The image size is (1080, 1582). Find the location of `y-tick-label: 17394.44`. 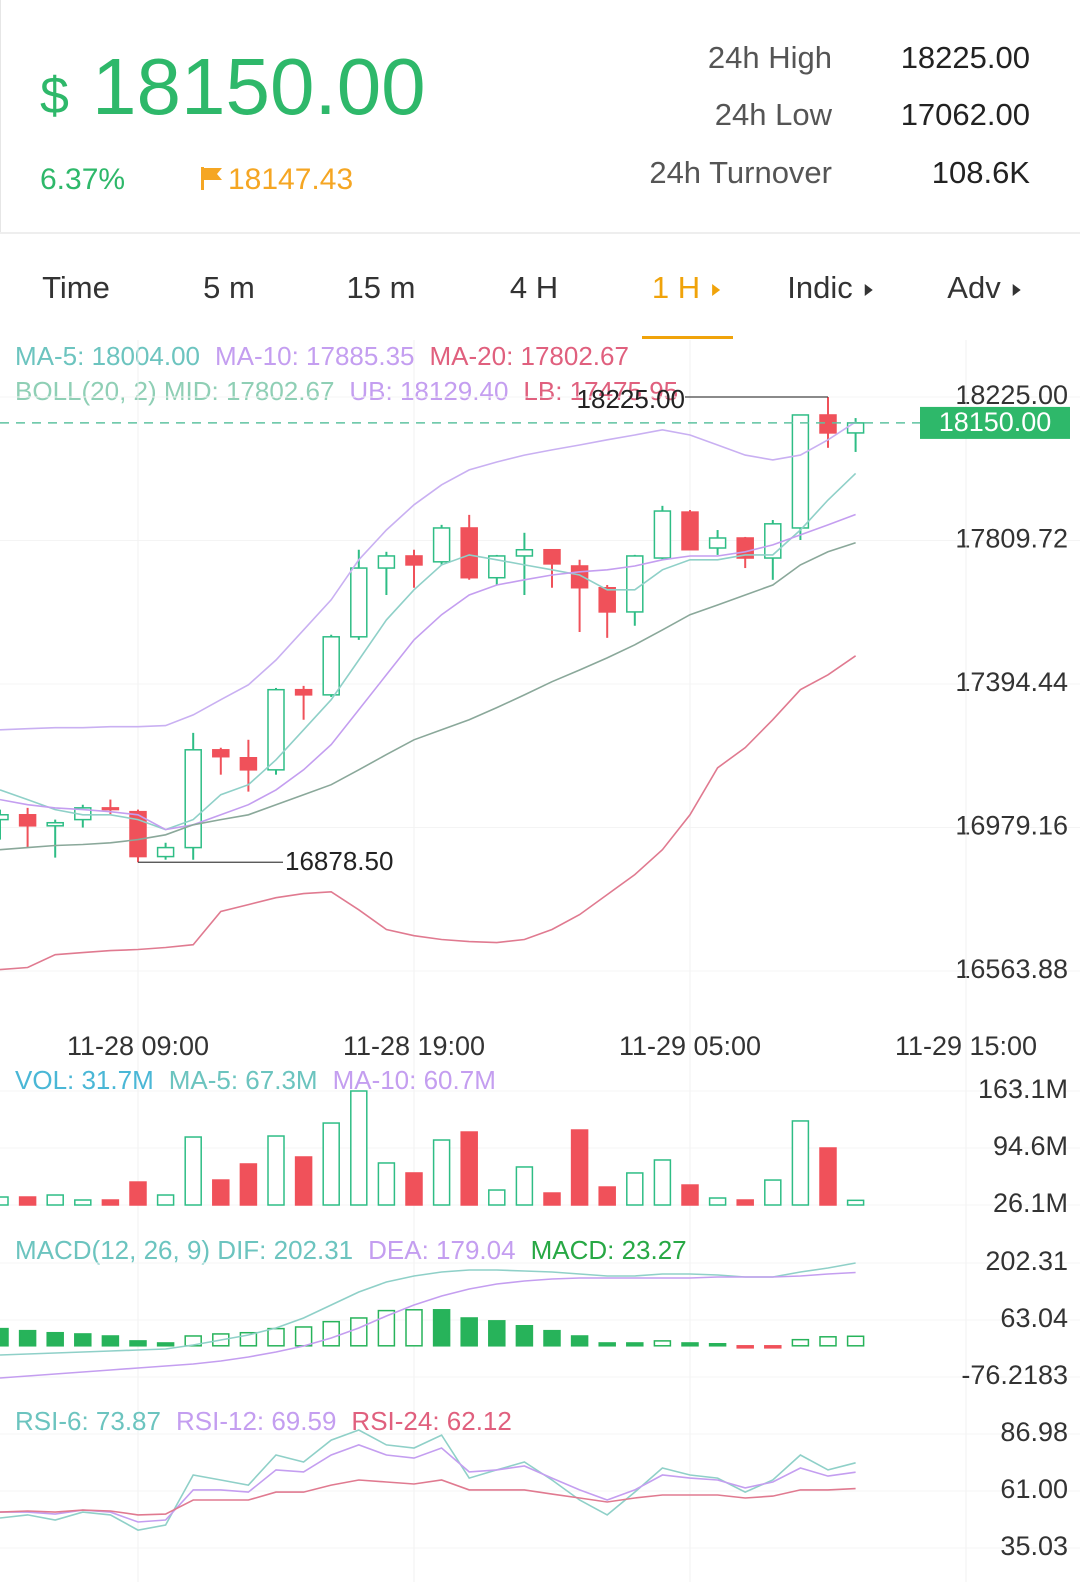

y-tick-label: 17394.44 is located at coordinates (1011, 682).